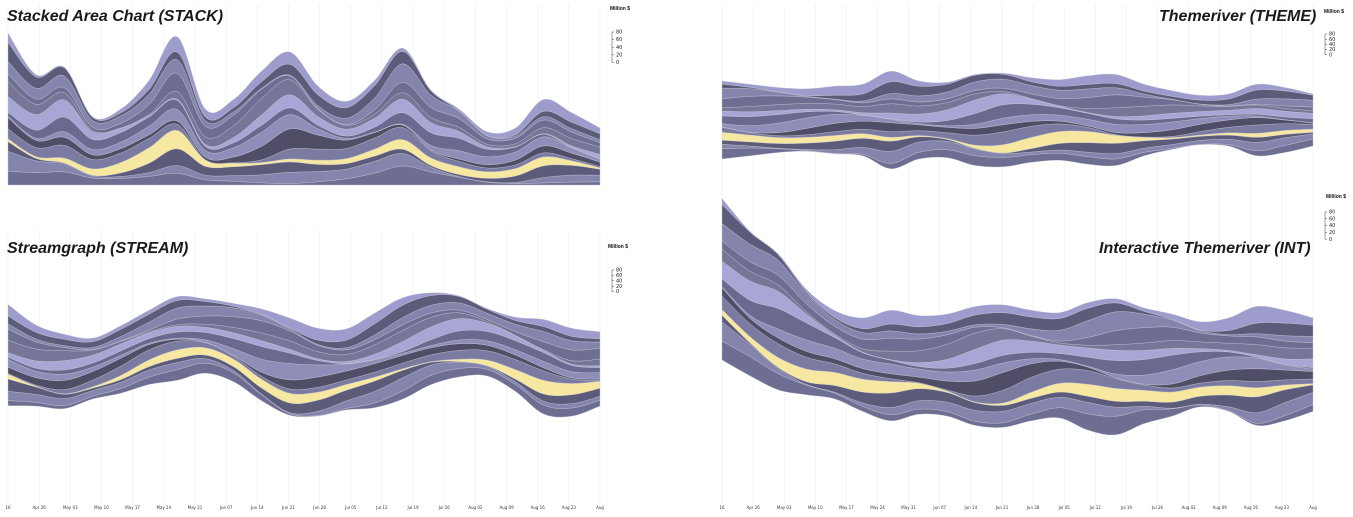 This screenshot has width=1353, height=517. What do you see at coordinates (1205, 248) in the screenshot?
I see `int-chart-title: Interactive Themeriver (INT)` at bounding box center [1205, 248].